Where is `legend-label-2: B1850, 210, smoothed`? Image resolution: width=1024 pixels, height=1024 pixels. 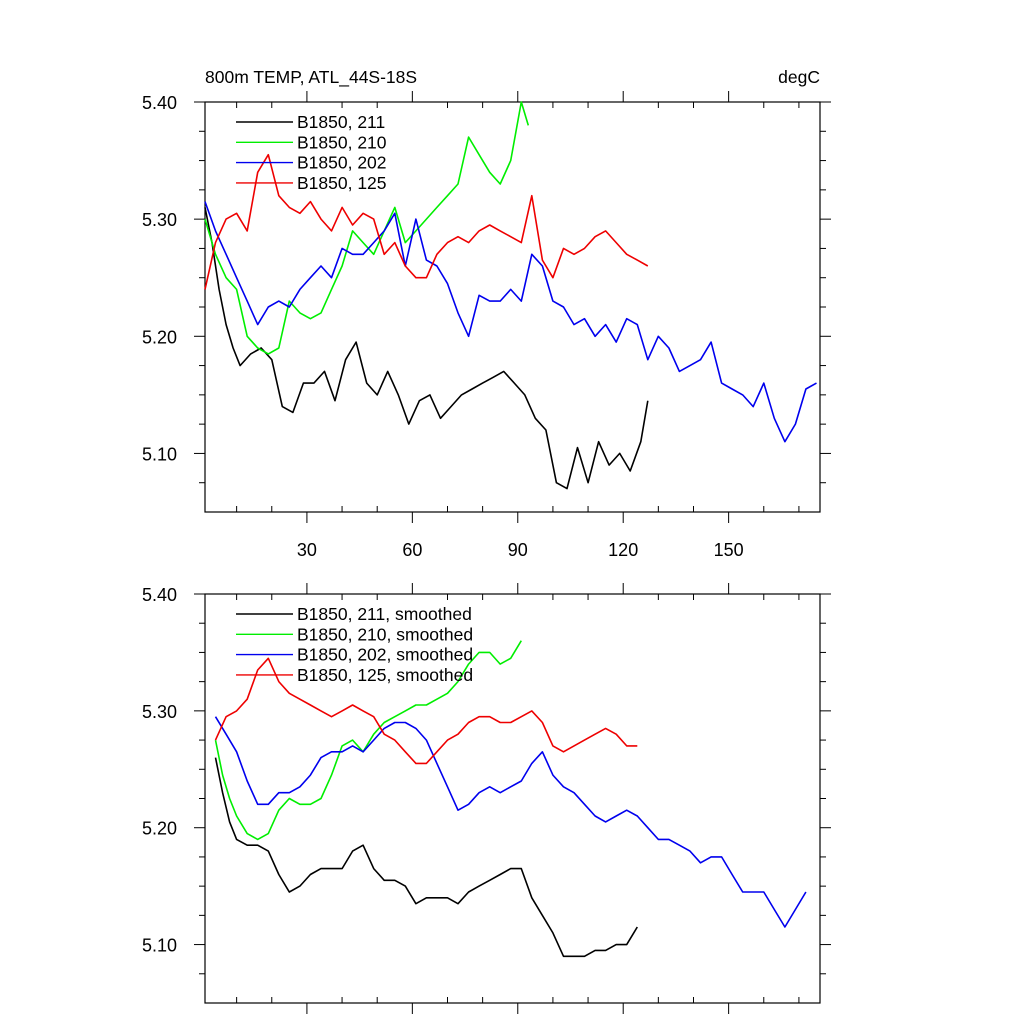
legend-label-2: B1850, 210, smoothed is located at coordinates (385, 634).